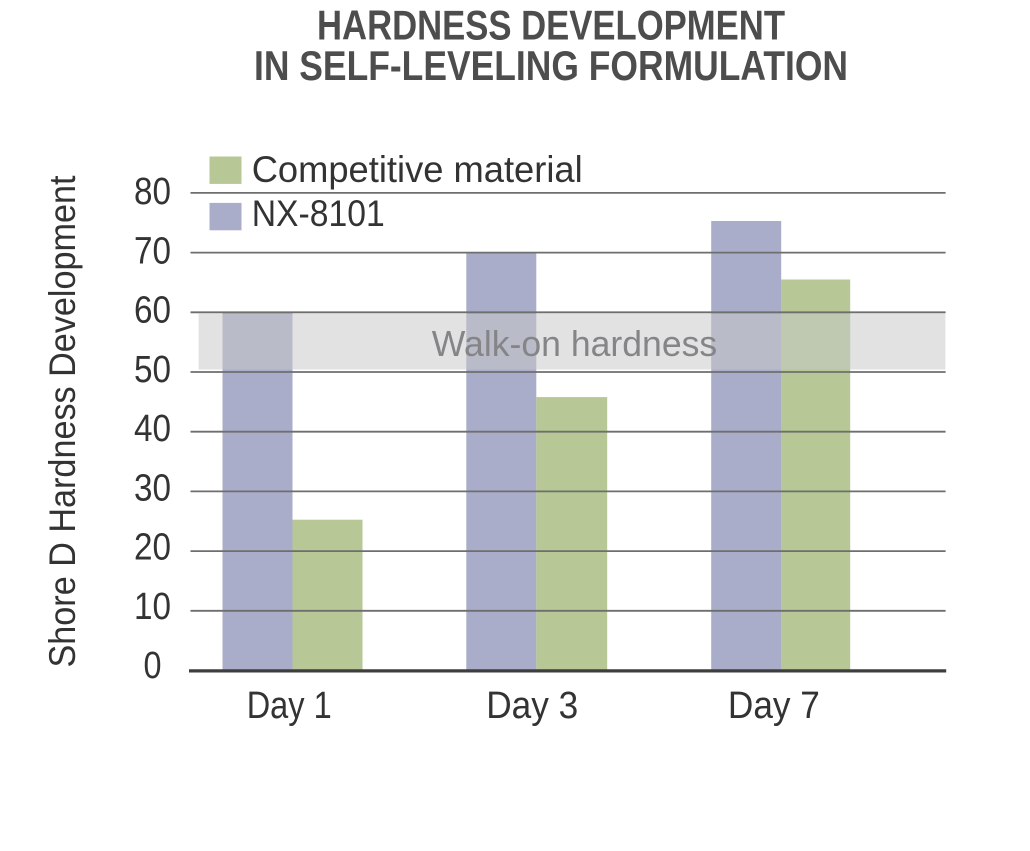  What do you see at coordinates (62, 421) in the screenshot?
I see `svg-text: Shore D Hardness Development` at bounding box center [62, 421].